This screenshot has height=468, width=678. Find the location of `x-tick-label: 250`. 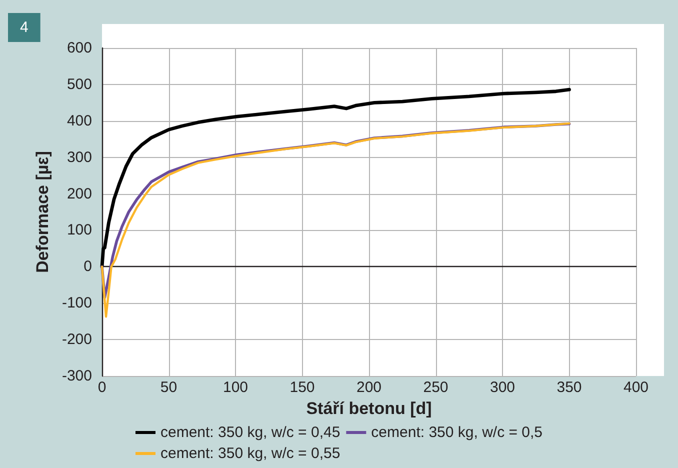

x-tick-label: 250 is located at coordinates (435, 387).